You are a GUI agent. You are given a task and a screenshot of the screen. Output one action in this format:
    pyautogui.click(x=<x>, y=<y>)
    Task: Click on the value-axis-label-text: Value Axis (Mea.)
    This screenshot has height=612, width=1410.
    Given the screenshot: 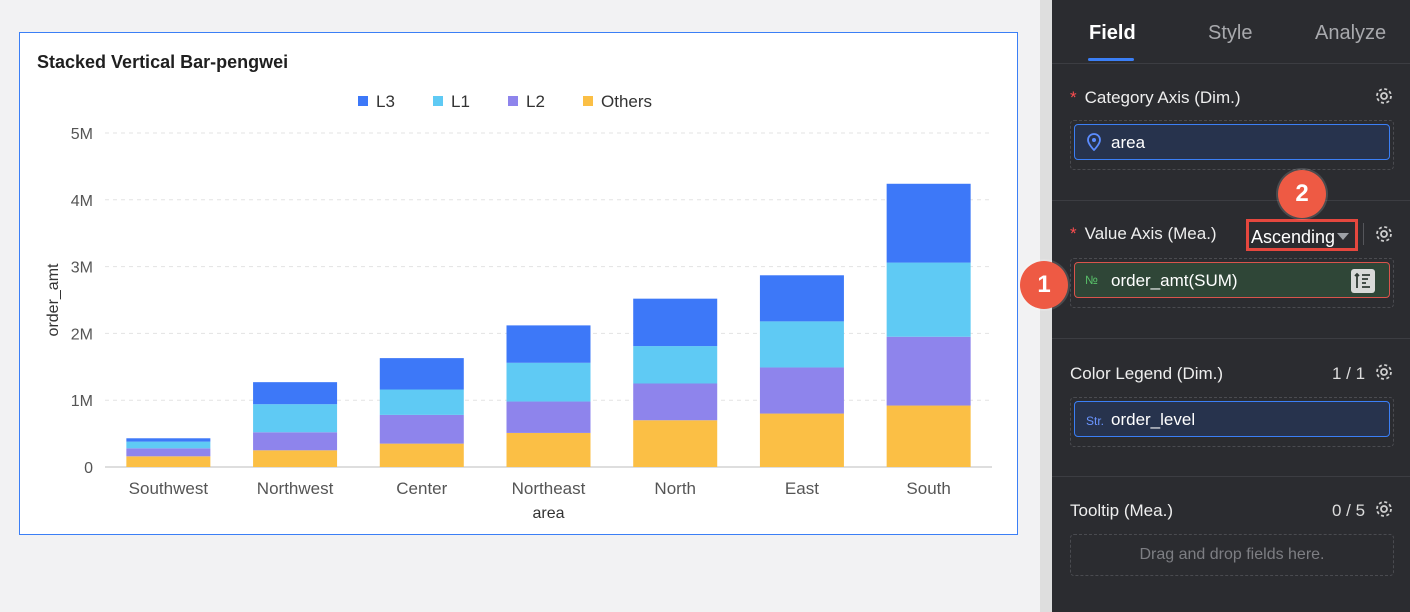 What is the action you would take?
    pyautogui.click(x=1150, y=233)
    